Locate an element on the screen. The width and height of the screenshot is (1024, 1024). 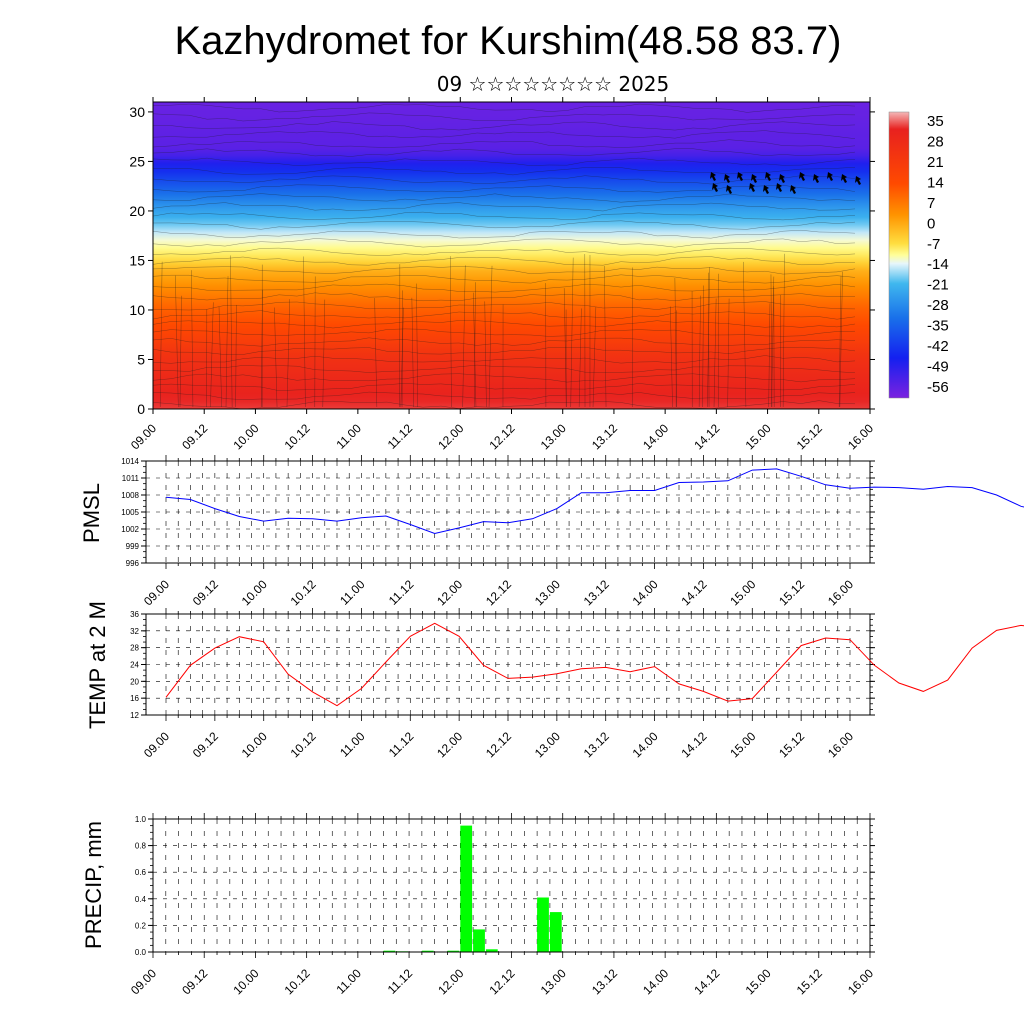
y-tick-label: 1014 is located at coordinates (130, 461).